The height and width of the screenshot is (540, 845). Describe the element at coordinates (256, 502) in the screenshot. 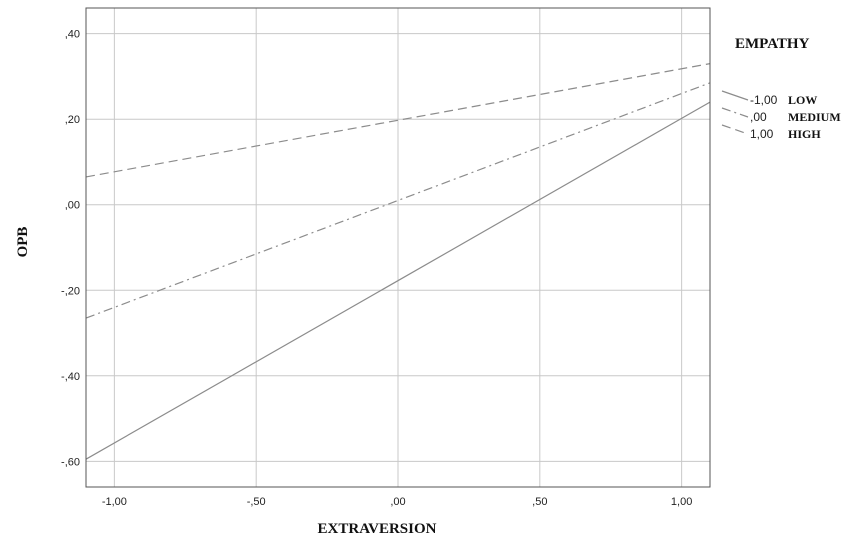

I see `x-tick-label: -,50` at that location.